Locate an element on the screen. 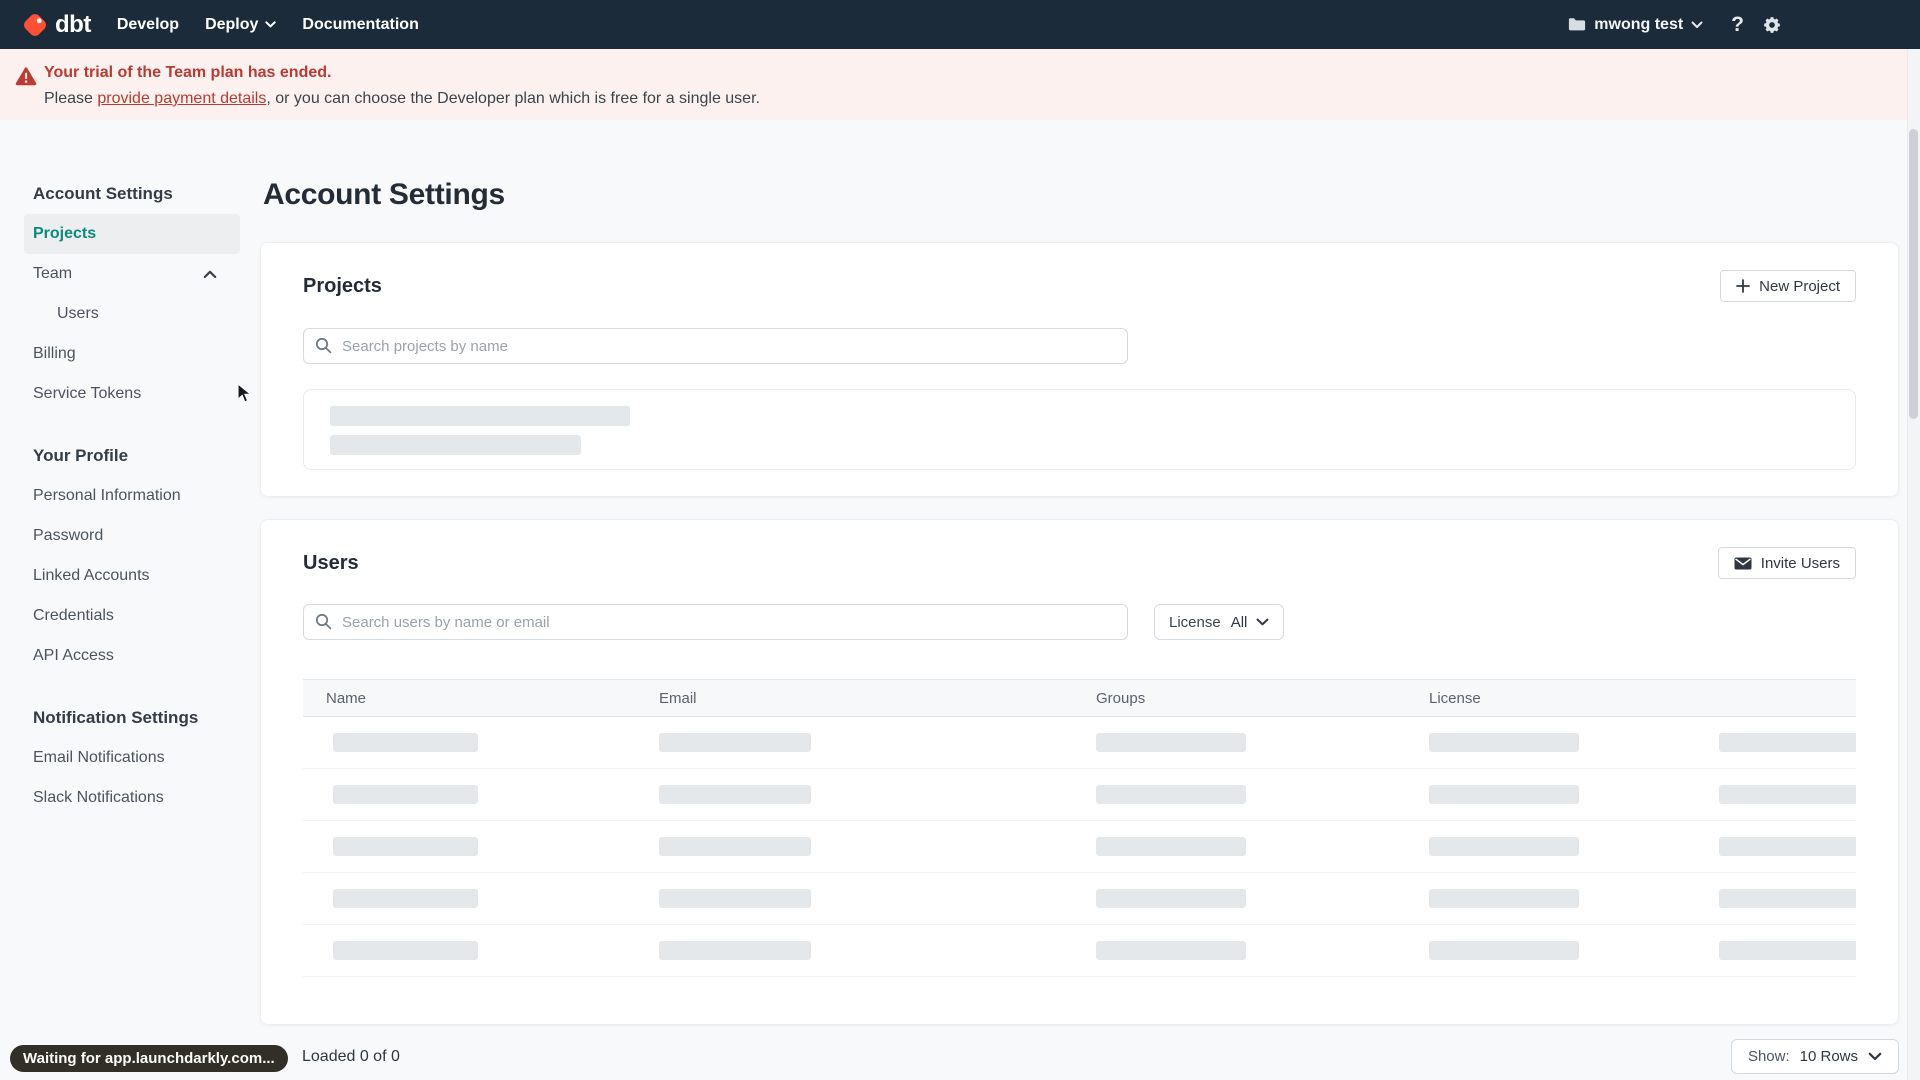  sidebar-item-label: Slack Notifications is located at coordinates (98, 797).